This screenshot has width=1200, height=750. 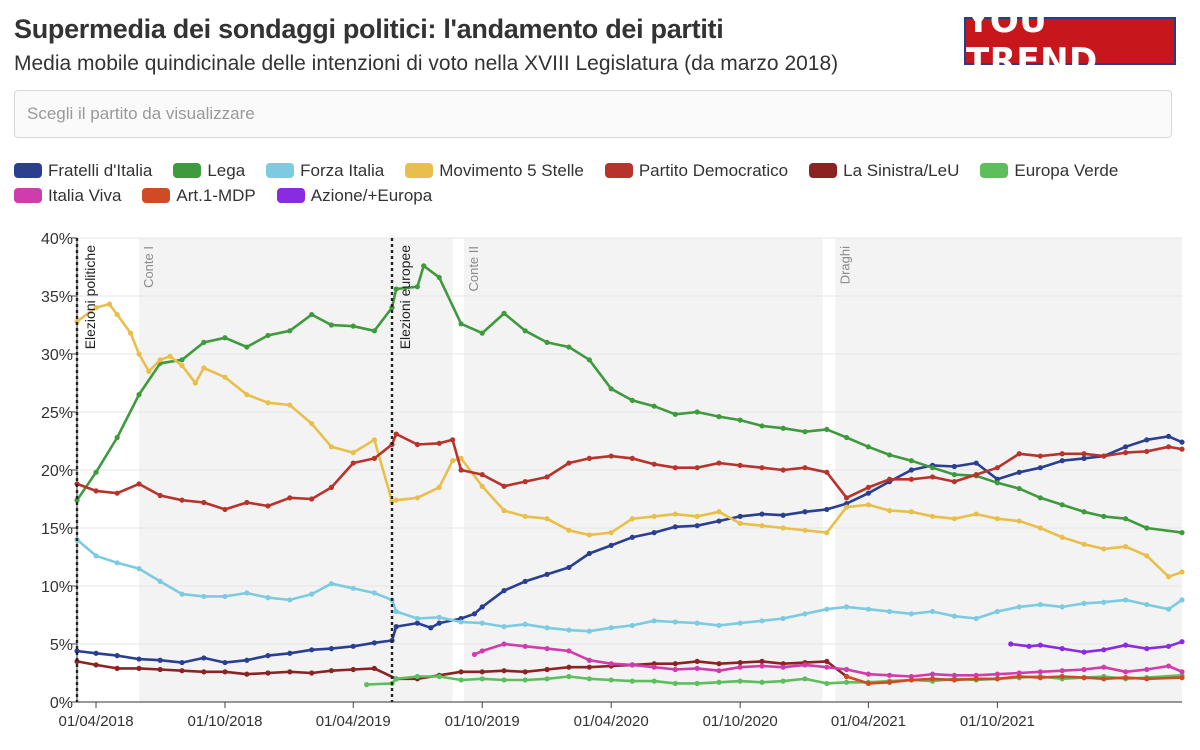 I want to click on legend-item: Fratelli d'Italia, so click(x=83, y=171).